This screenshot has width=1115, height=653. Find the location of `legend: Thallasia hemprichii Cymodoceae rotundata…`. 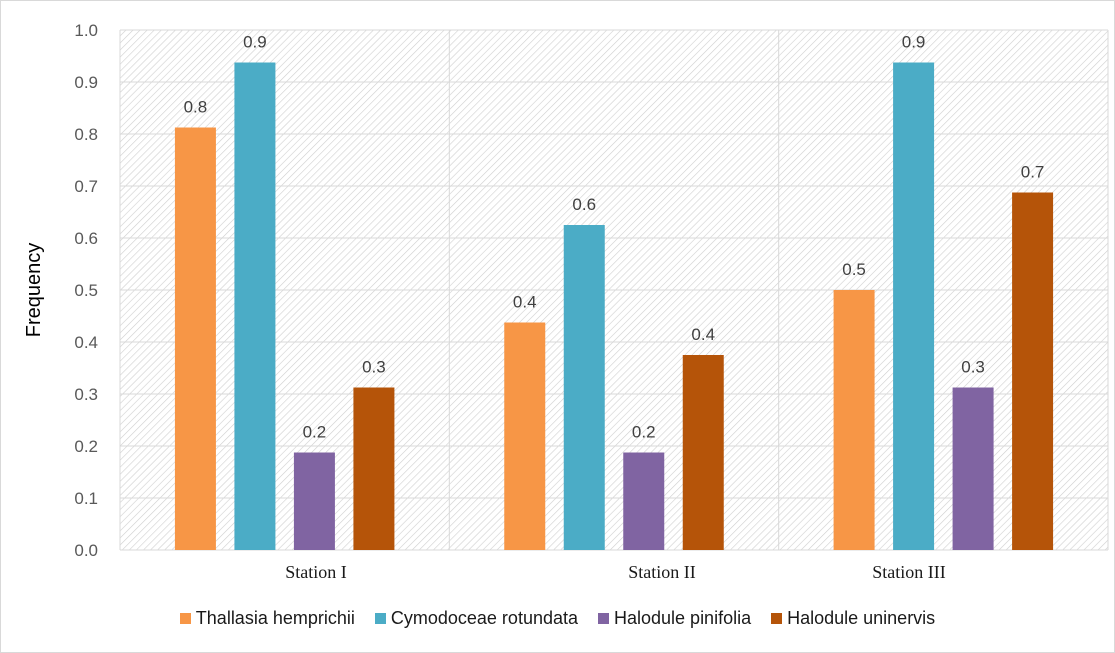

legend: Thallasia hemprichii Cymodoceae rotundata… is located at coordinates (557, 618).